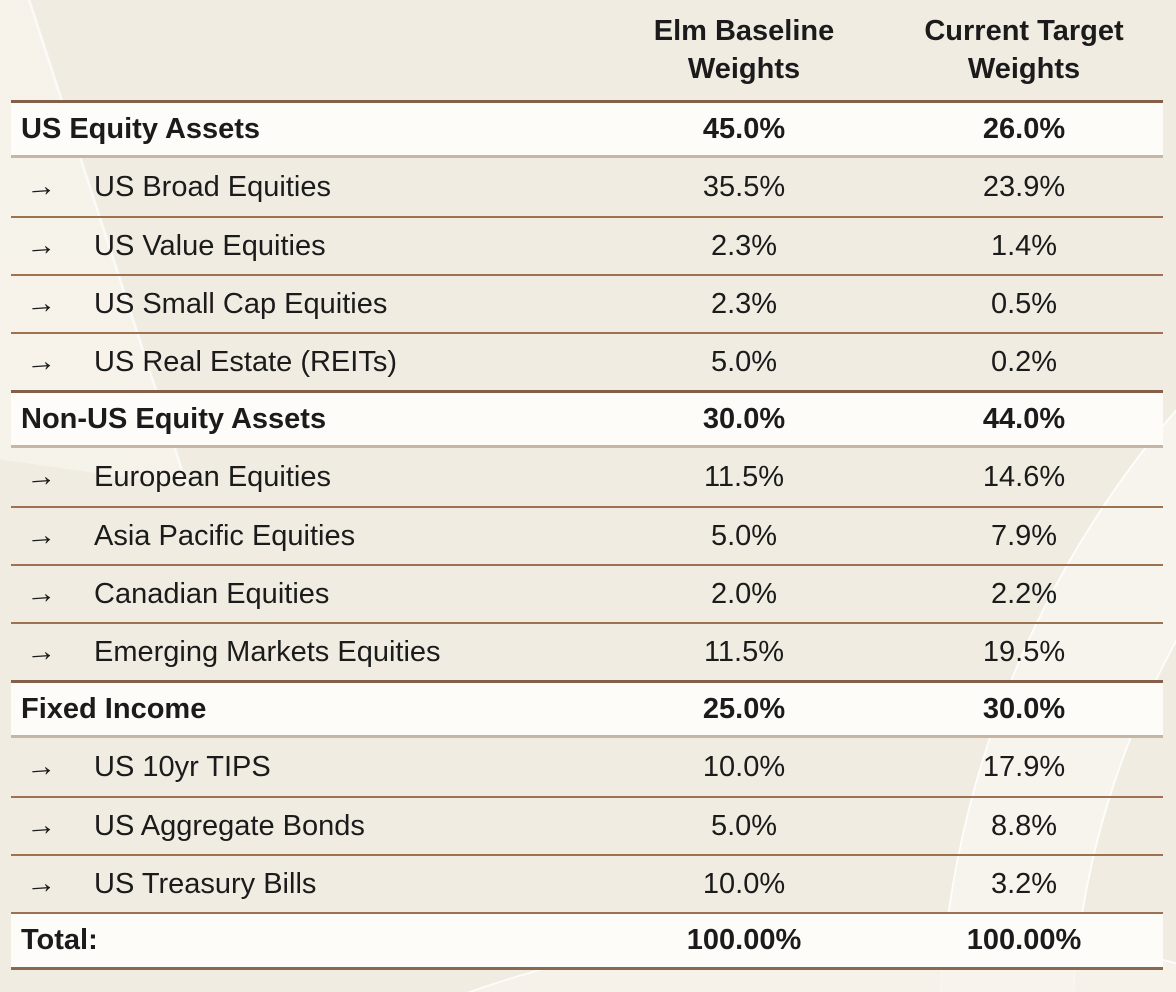 This screenshot has width=1176, height=992. What do you see at coordinates (744, 593) in the screenshot?
I see `baseline-weight-value: 2.0%` at bounding box center [744, 593].